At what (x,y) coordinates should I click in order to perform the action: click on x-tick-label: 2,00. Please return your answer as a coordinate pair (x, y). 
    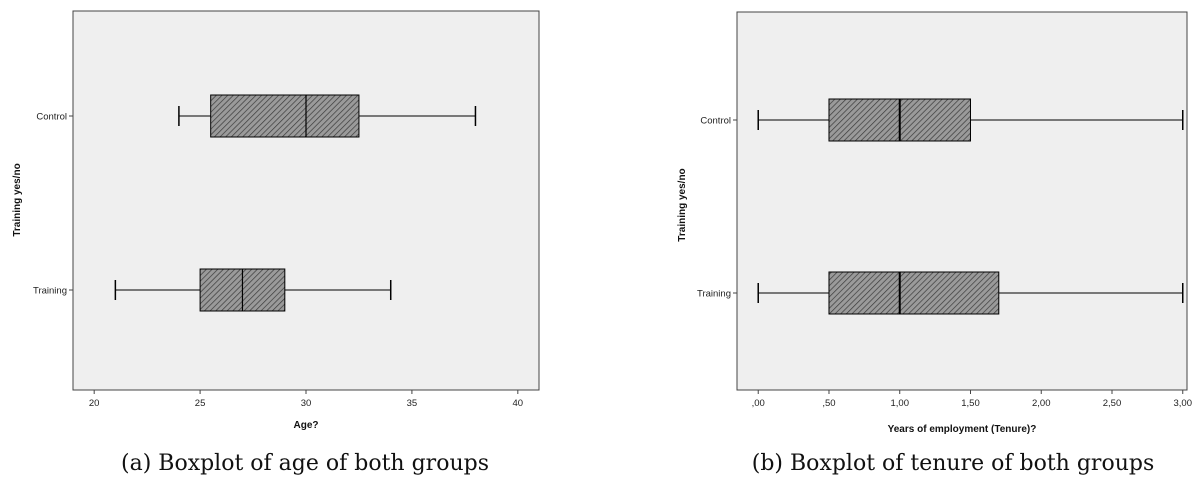
    Looking at the image, I should click on (1041, 403).